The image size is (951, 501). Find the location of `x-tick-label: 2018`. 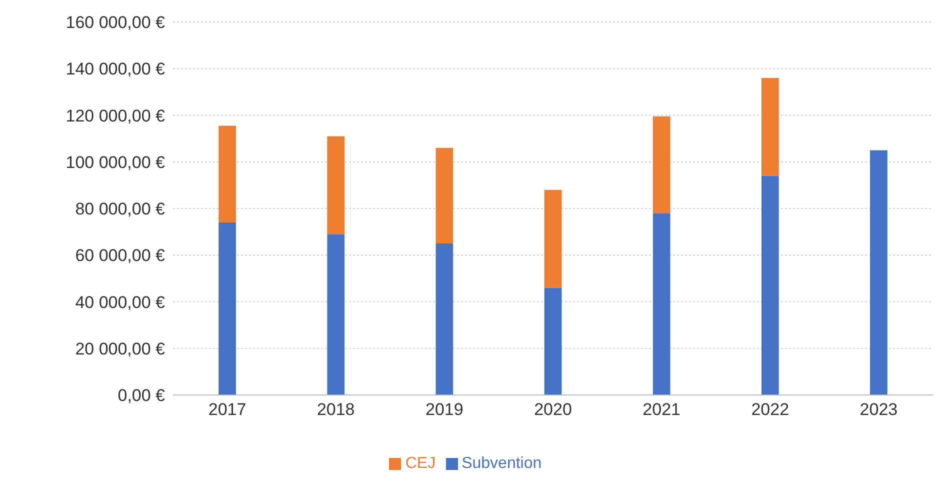

x-tick-label: 2018 is located at coordinates (335, 410).